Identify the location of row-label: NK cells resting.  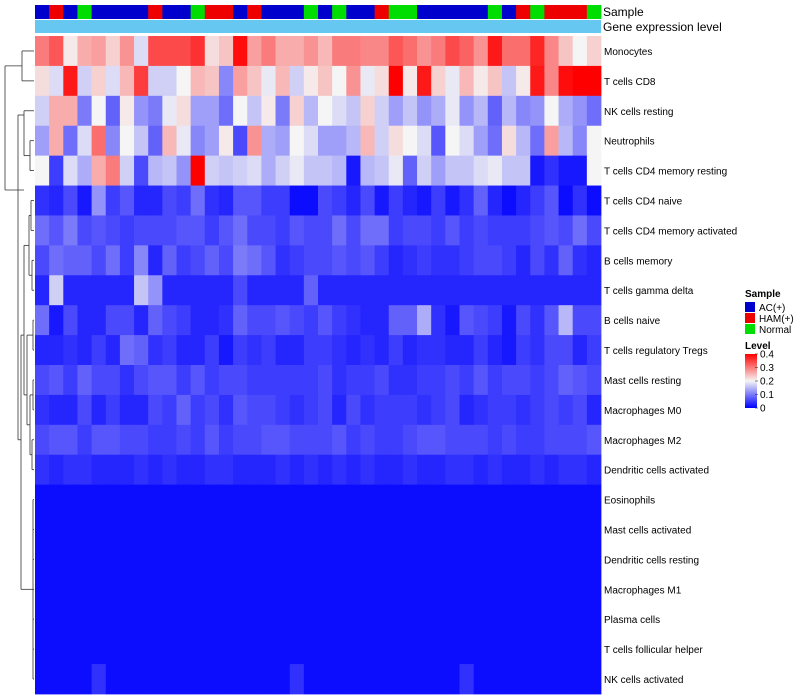
(638, 112).